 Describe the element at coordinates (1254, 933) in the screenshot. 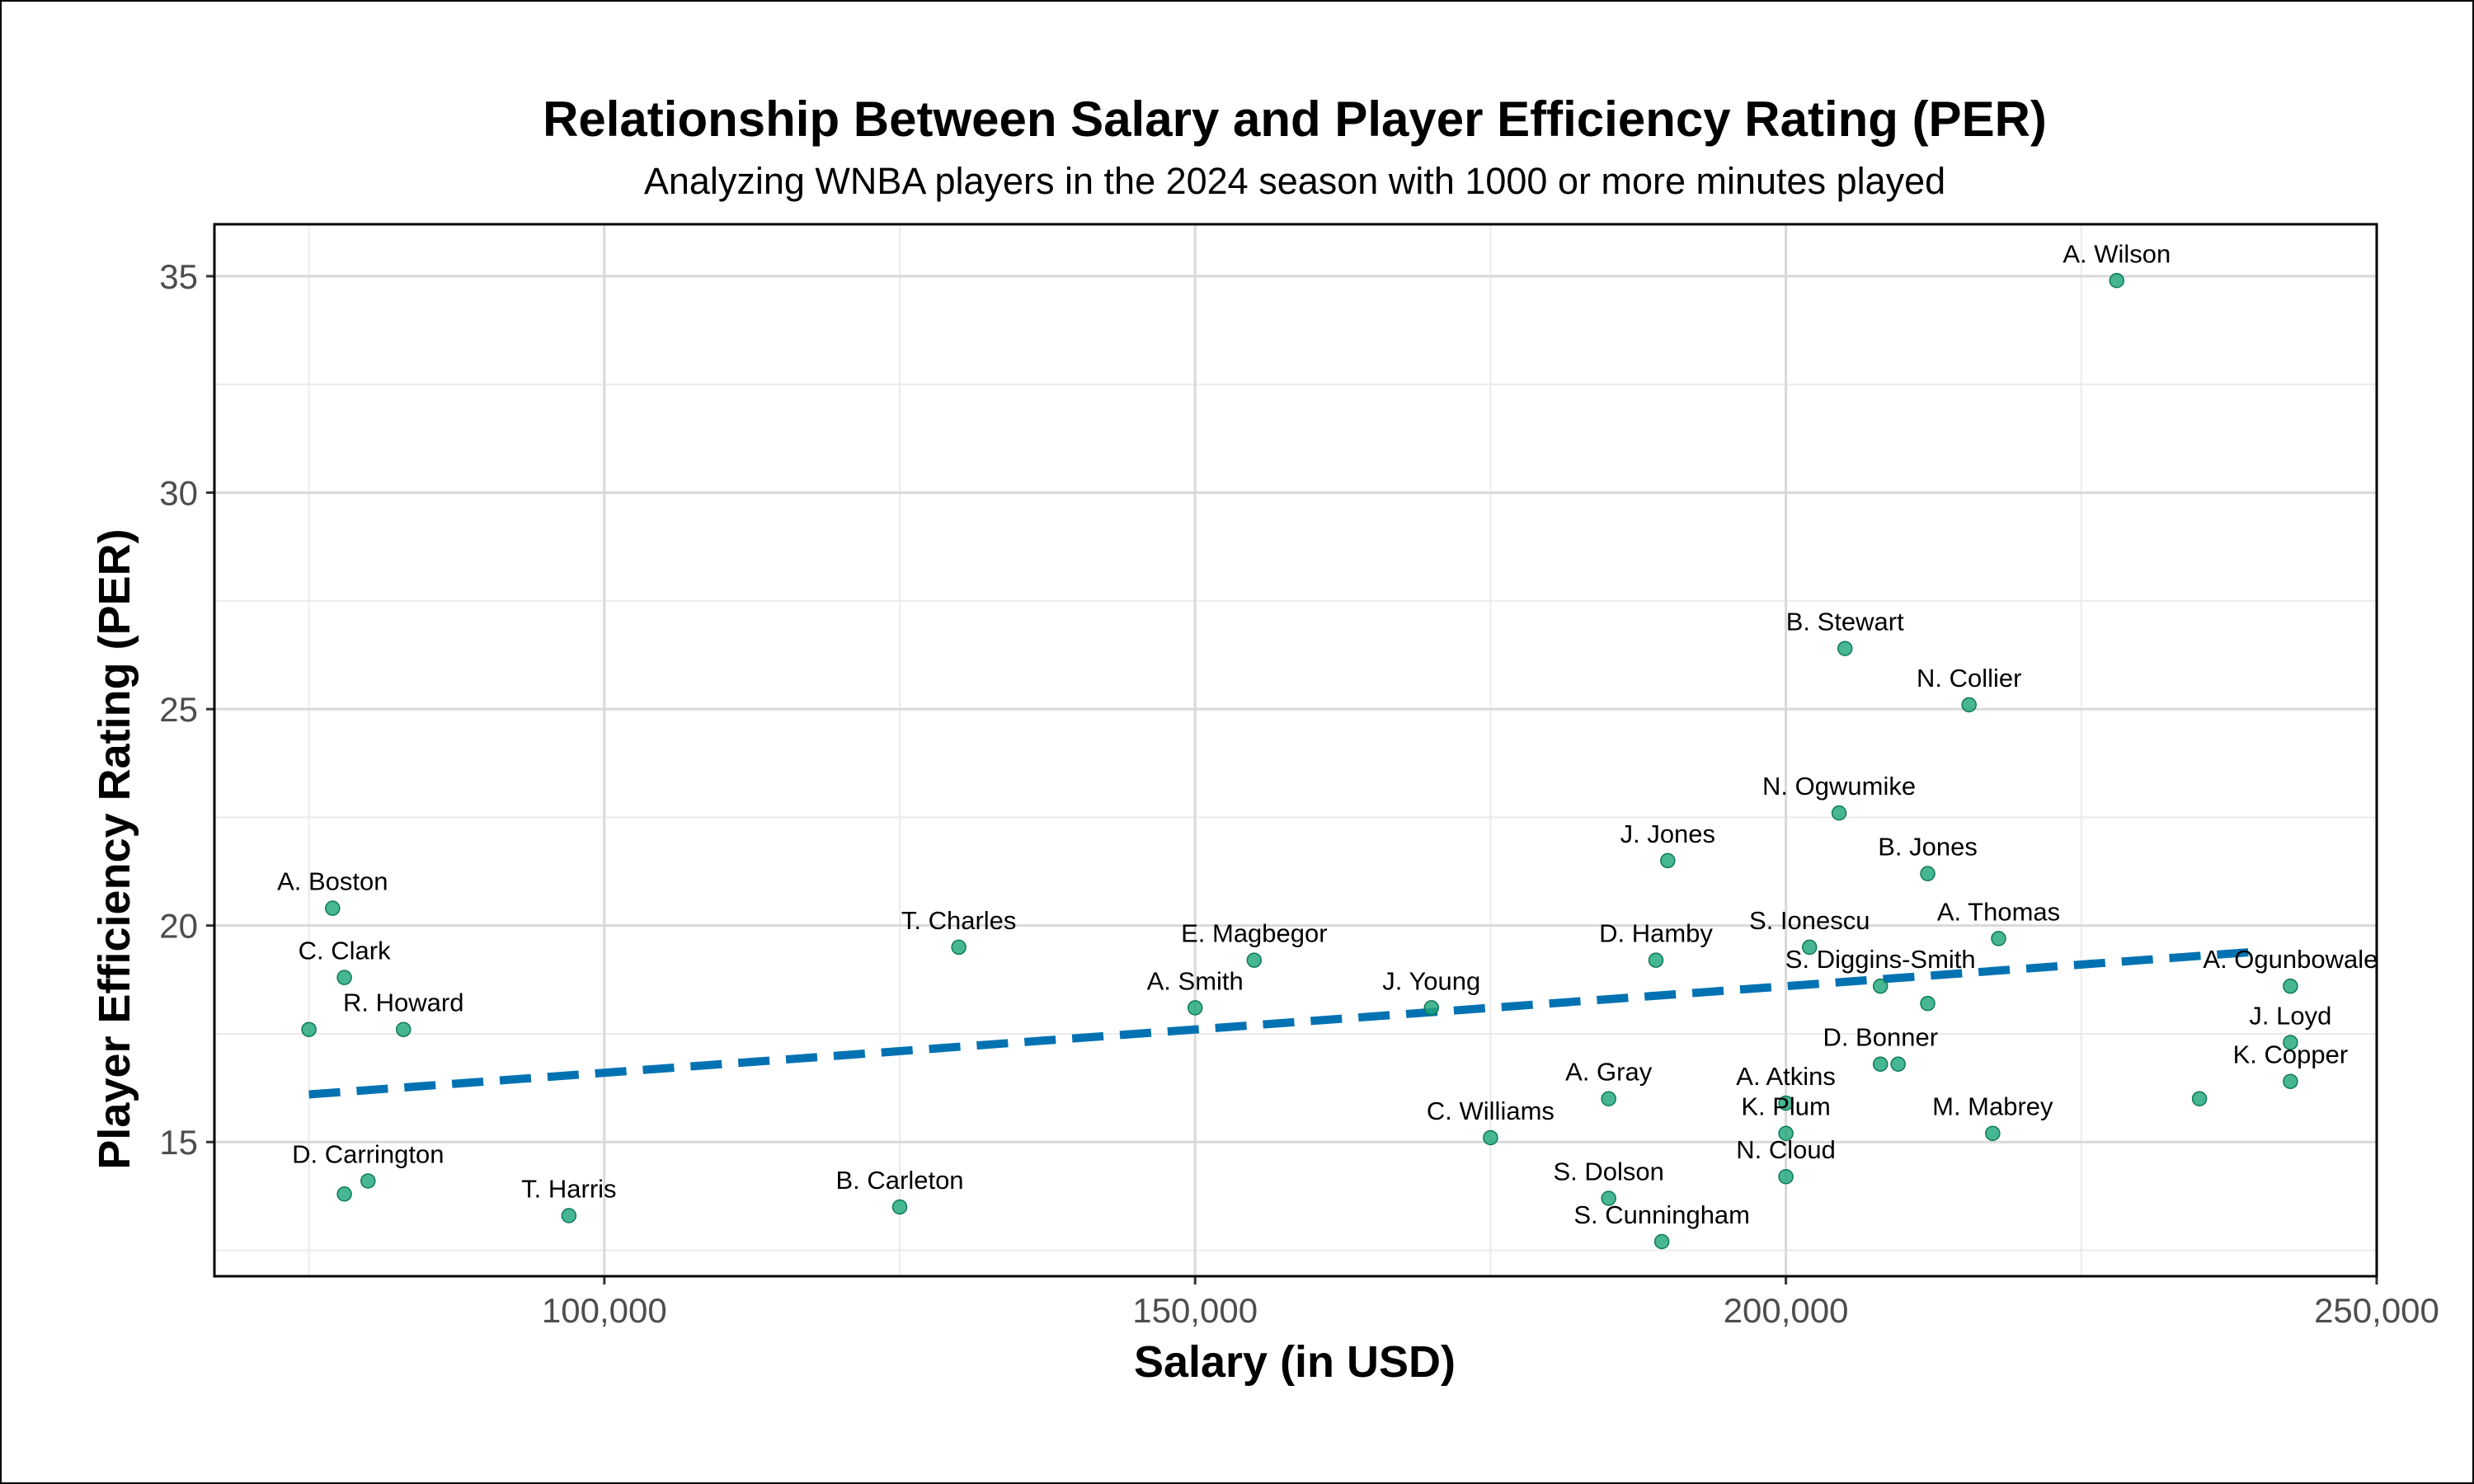

I see `point-label: E. Magbegor` at that location.